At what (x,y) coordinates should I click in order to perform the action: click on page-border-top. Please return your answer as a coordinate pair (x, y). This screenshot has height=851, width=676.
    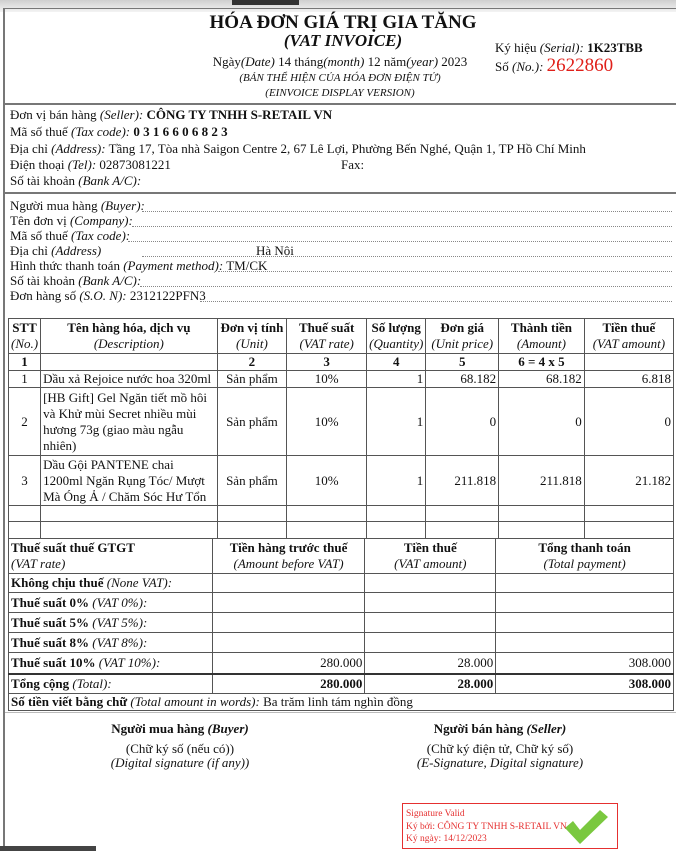
    Looking at the image, I should click on (339, 8).